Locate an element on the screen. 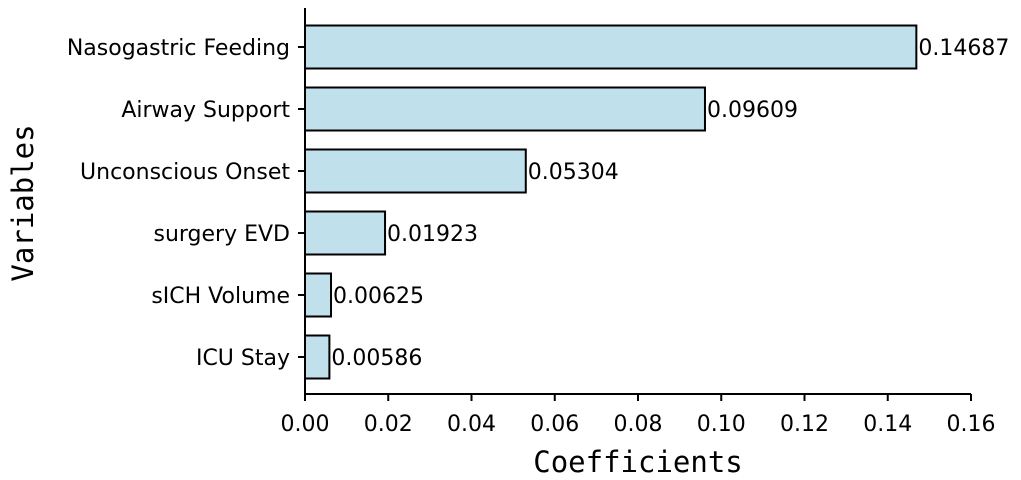 The width and height of the screenshot is (1021, 480). y-tick-label: Nasogastric Feeding is located at coordinates (178, 48).